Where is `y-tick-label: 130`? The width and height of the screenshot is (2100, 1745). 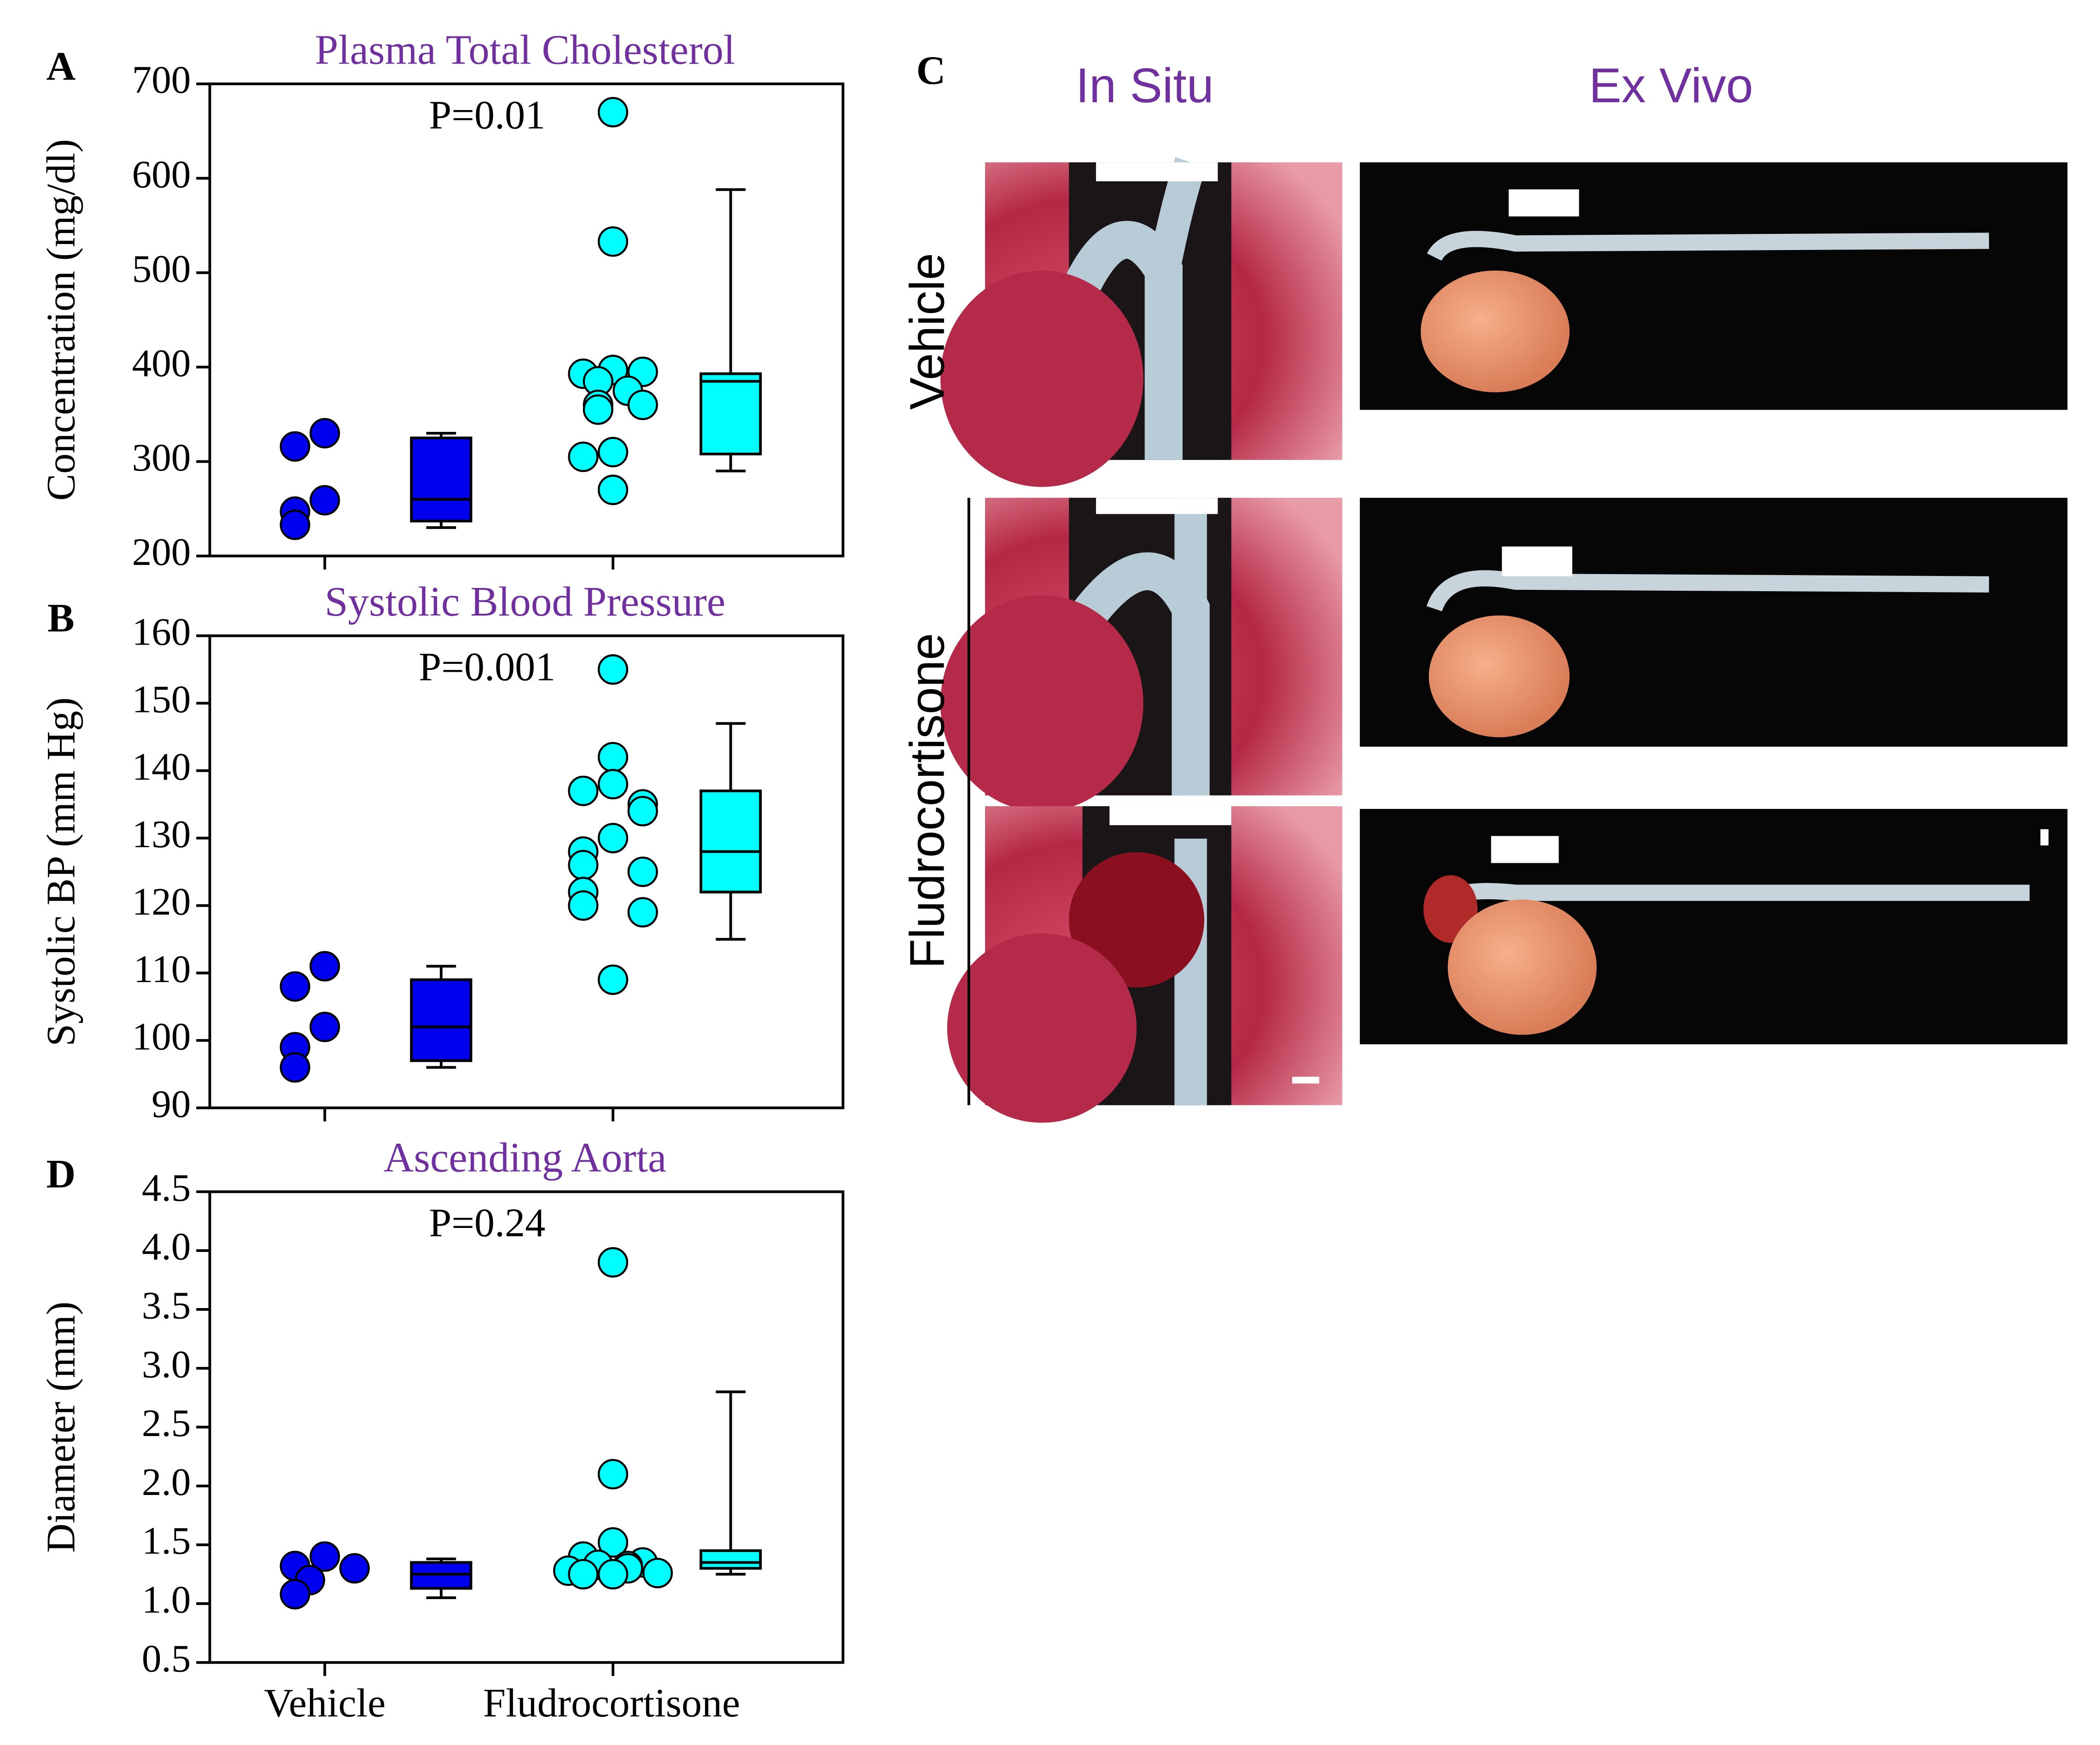
y-tick-label: 130 is located at coordinates (161, 834).